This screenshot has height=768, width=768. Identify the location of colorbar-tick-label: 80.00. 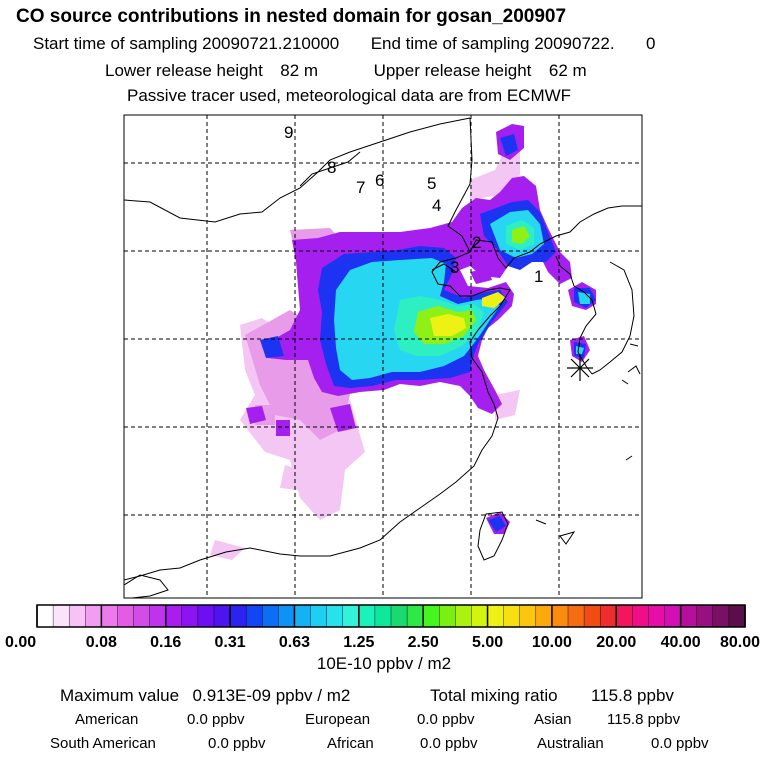
(740, 642).